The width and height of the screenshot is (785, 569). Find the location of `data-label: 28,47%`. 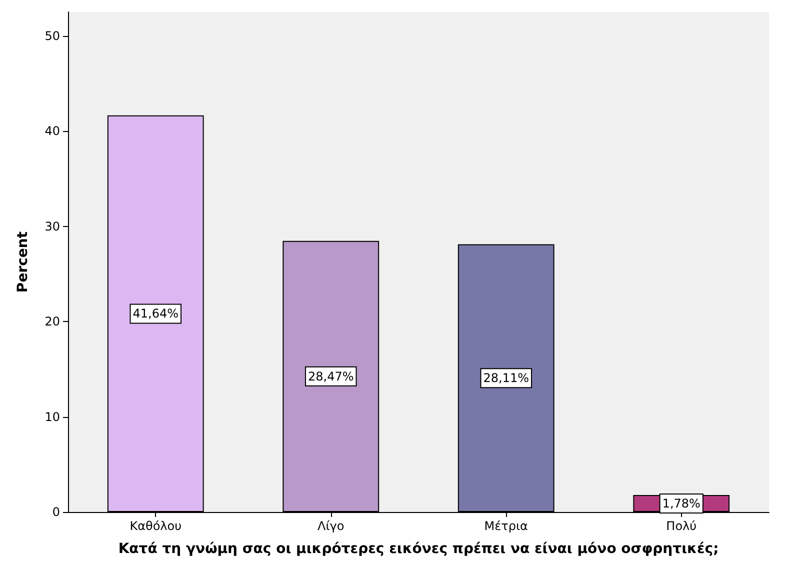

data-label: 28,47% is located at coordinates (331, 376).